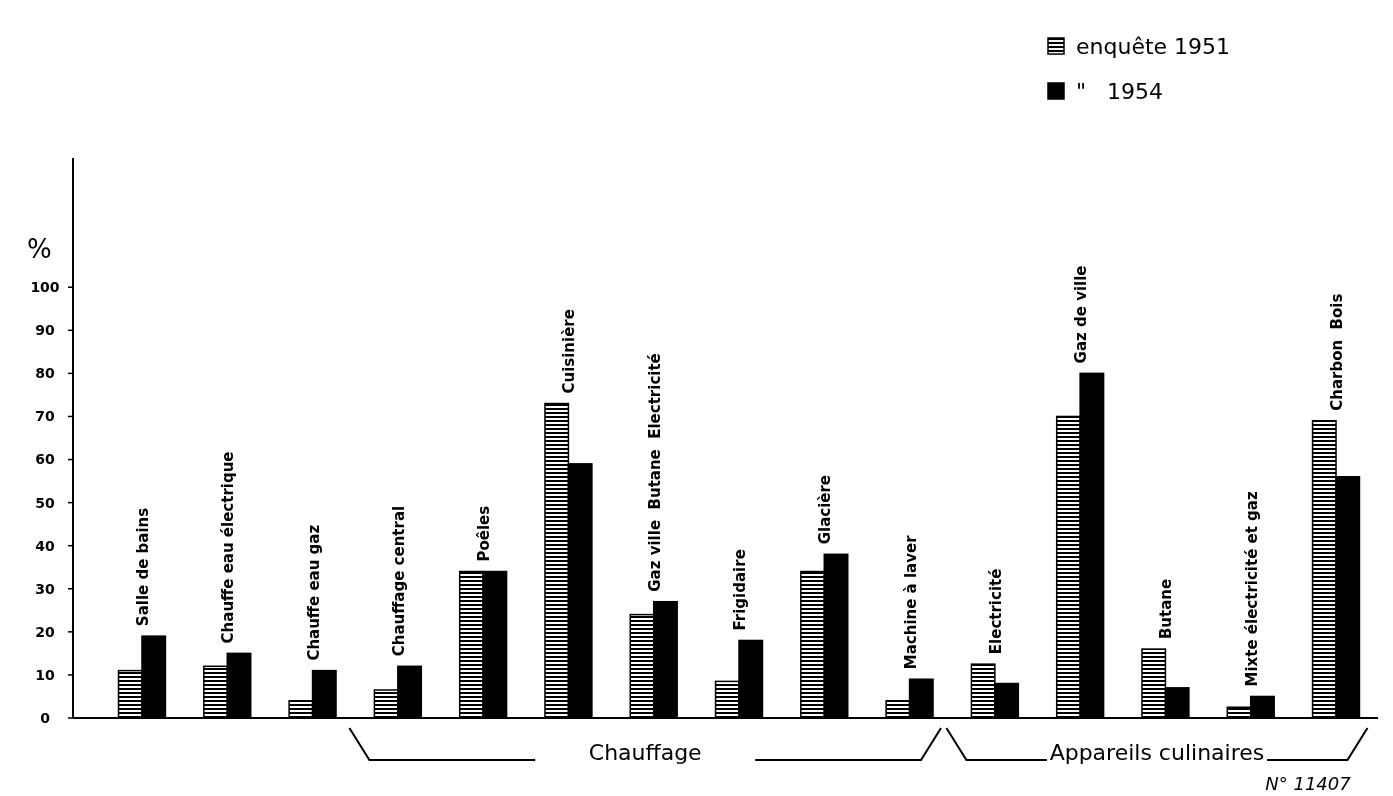 This screenshot has width=1393, height=796. I want to click on x-tick-label: Butane, so click(1166, 609).